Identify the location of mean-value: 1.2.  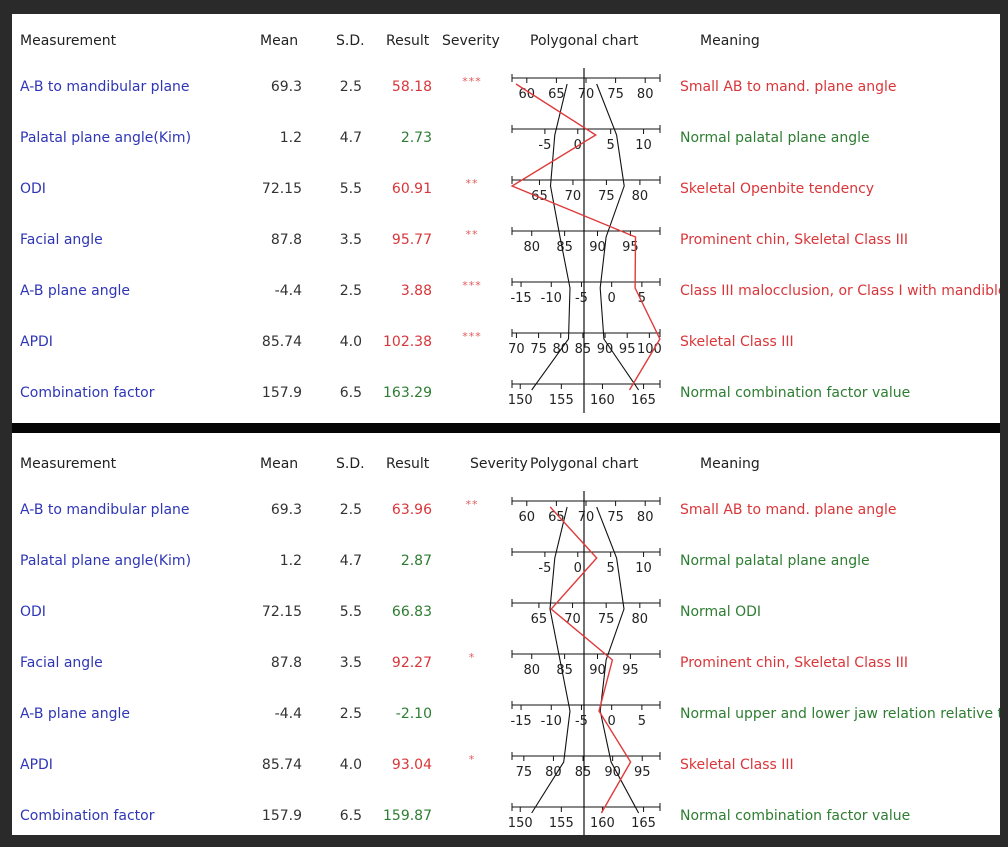
(290, 138).